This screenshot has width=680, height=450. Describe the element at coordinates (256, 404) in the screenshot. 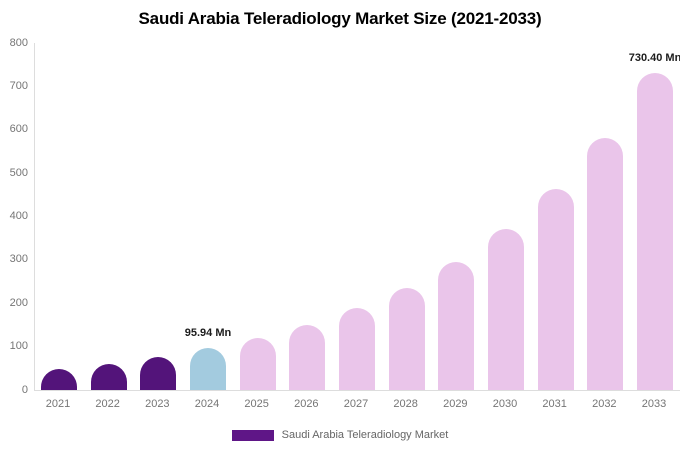

I see `x-axis-label-2025: 2025` at that location.